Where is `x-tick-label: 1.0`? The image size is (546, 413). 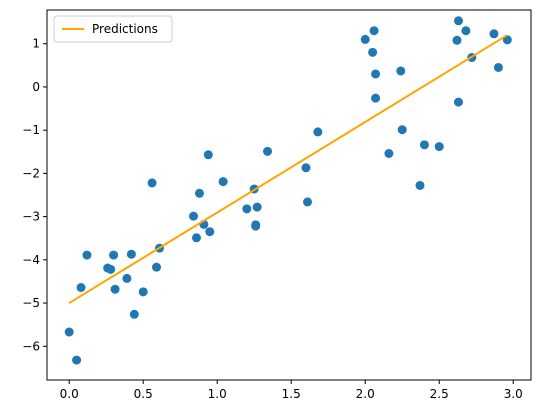 x-tick-label: 1.0 is located at coordinates (217, 394).